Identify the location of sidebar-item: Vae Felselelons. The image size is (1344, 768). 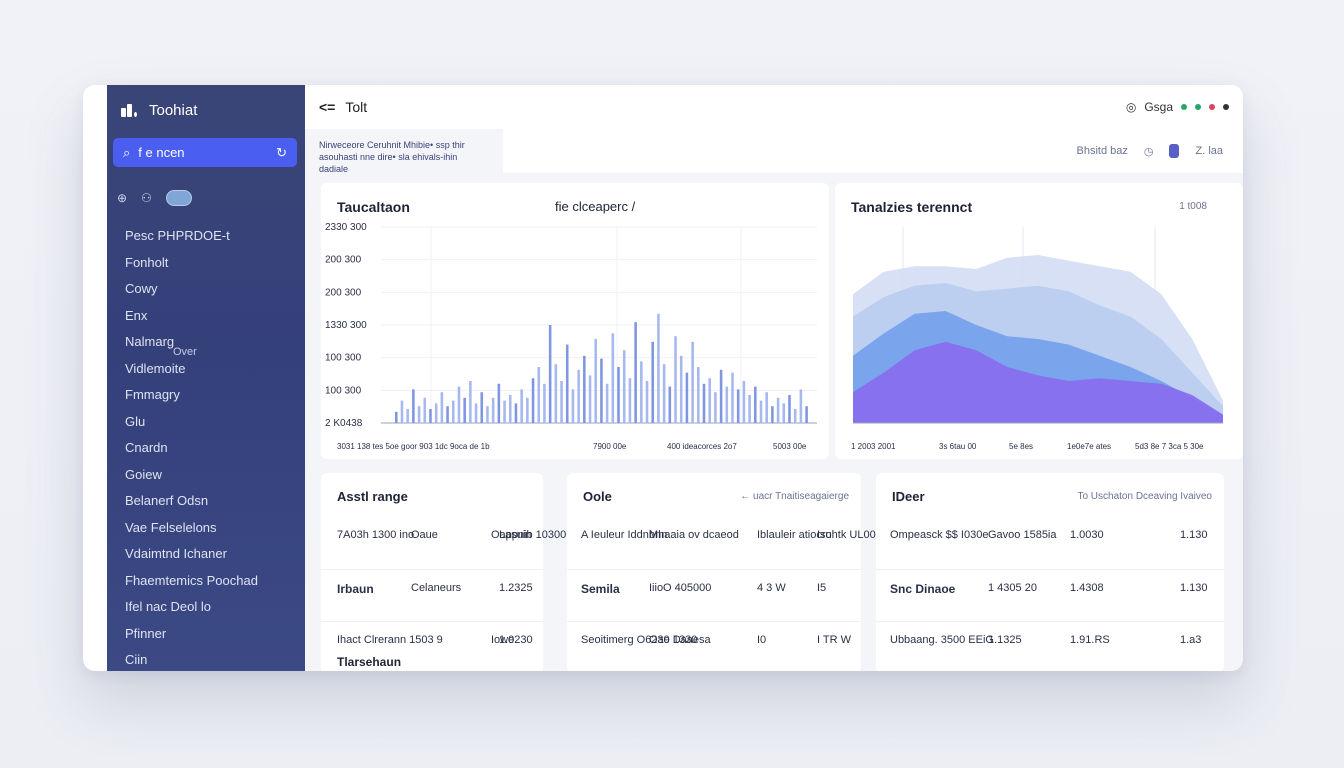
(215, 528).